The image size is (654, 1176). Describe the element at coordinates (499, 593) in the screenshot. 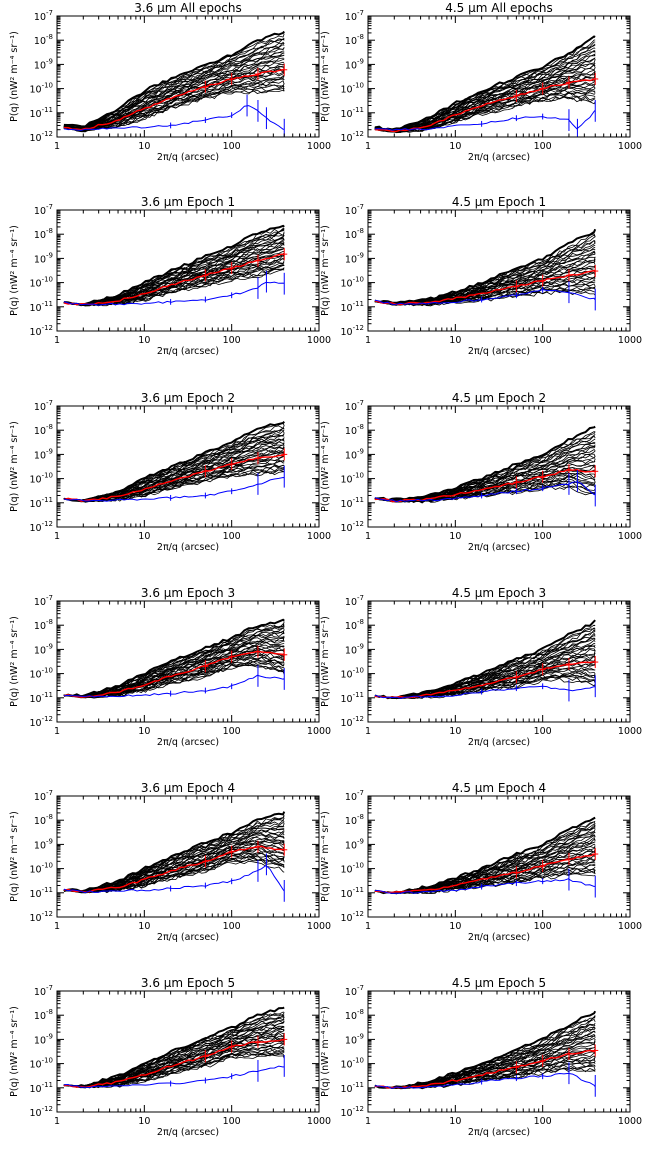

I see `chart-title: 4.5 μm Epoch 3` at that location.